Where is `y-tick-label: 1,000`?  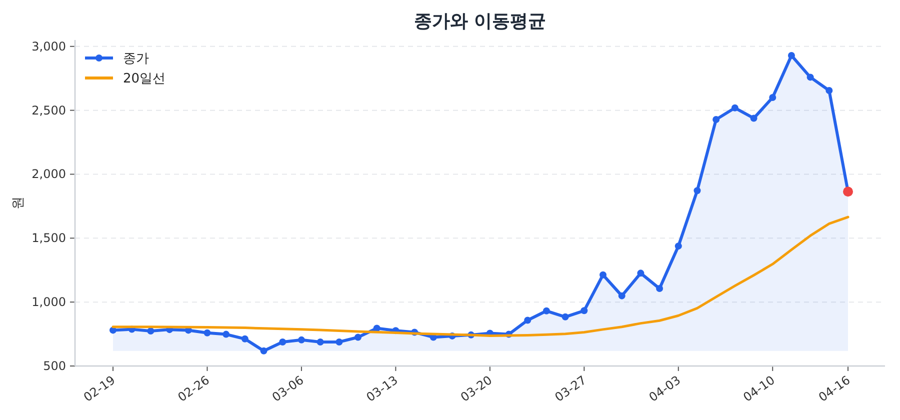 y-tick-label: 1,000 is located at coordinates (49, 302).